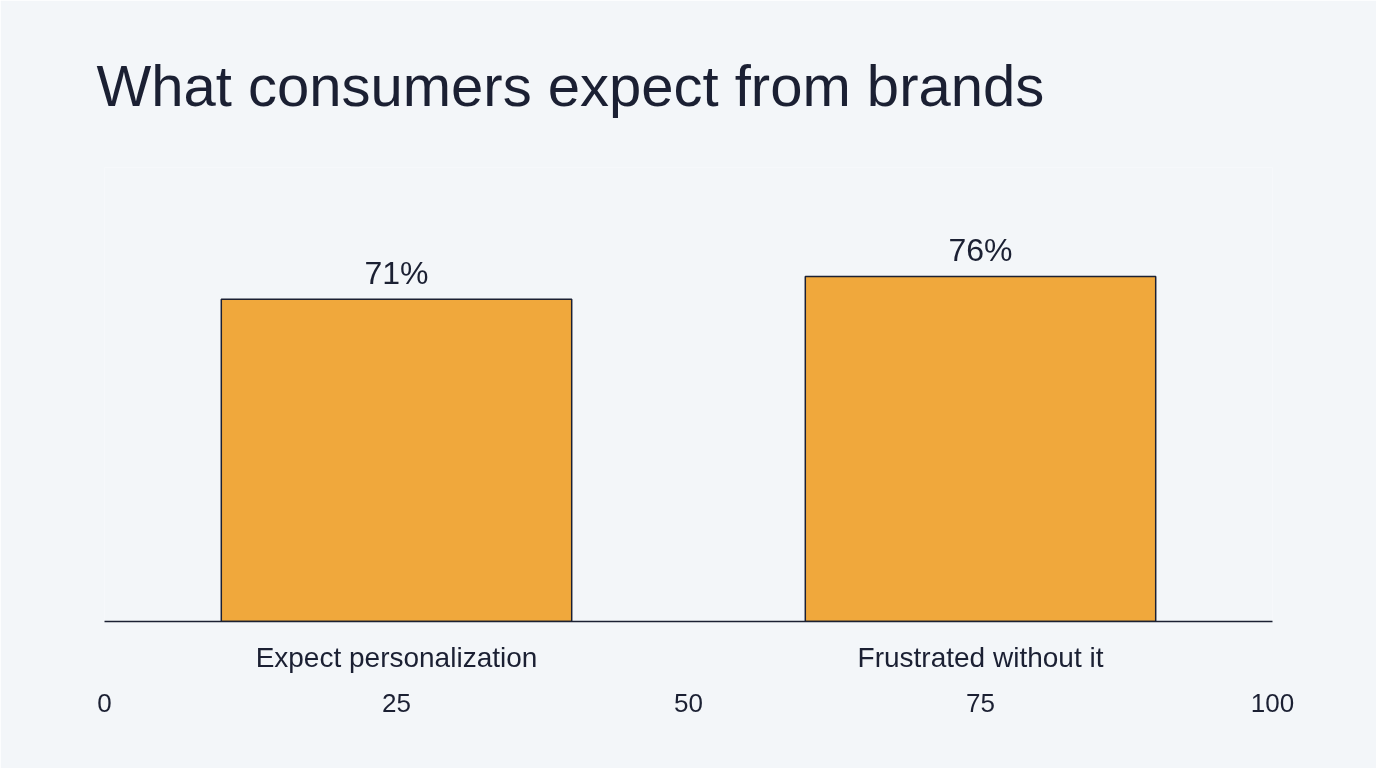 This screenshot has width=1376, height=768. What do you see at coordinates (104, 702) in the screenshot?
I see `x-tick-label: 0` at bounding box center [104, 702].